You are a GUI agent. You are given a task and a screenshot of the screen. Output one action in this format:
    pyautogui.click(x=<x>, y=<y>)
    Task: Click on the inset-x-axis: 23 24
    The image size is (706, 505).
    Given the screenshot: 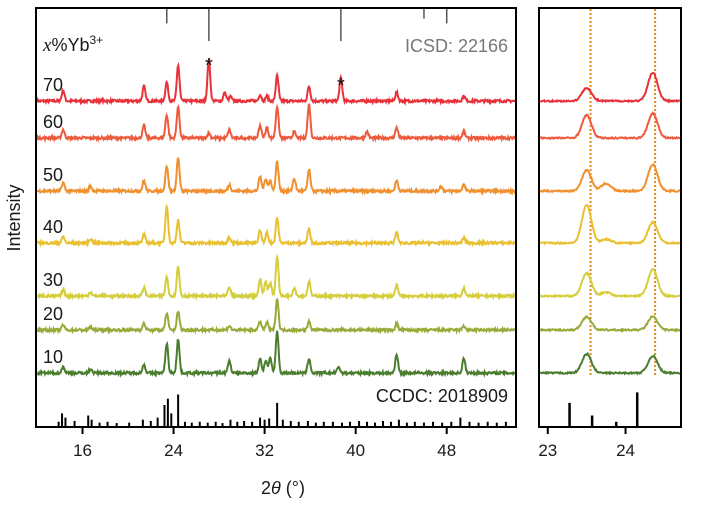 What is the action you would take?
    pyautogui.click(x=586, y=443)
    